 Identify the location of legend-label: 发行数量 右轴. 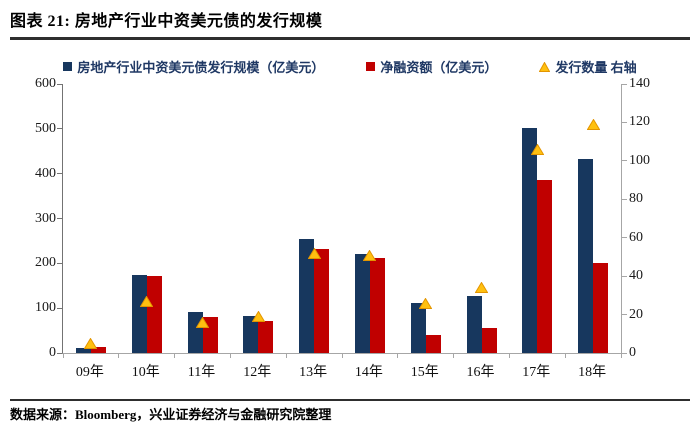
(596, 67).